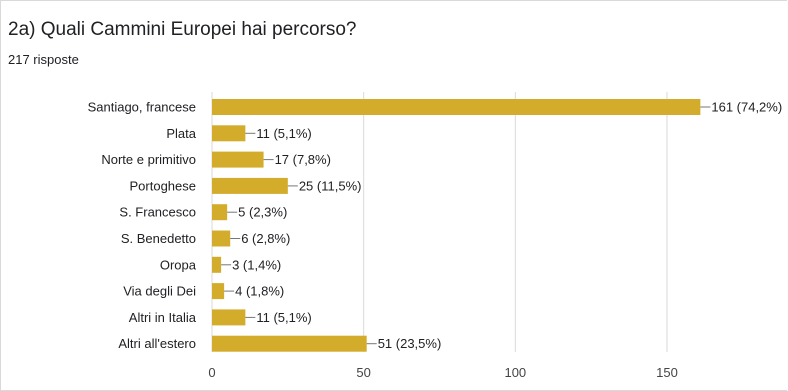 The image size is (788, 391). What do you see at coordinates (163, 317) in the screenshot?
I see `category-label: Altri in Italia` at bounding box center [163, 317].